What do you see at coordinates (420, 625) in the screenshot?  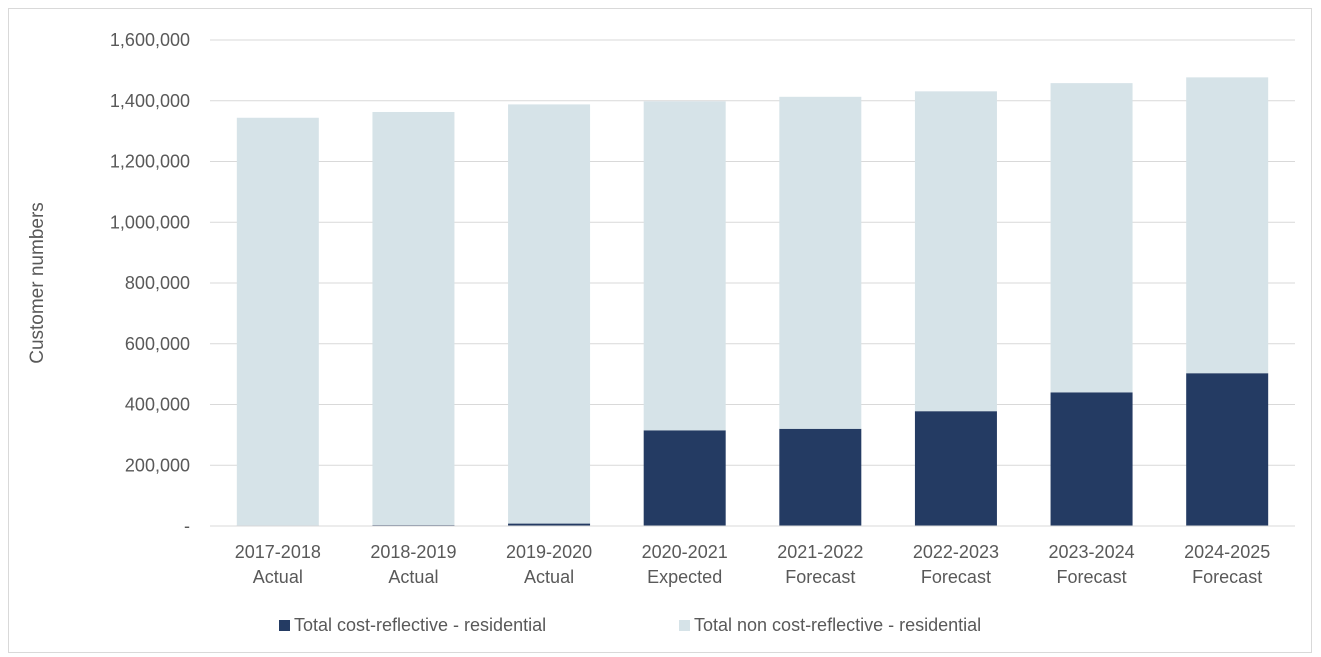 I see `legend-label: Total cost-reflective - residential` at bounding box center [420, 625].